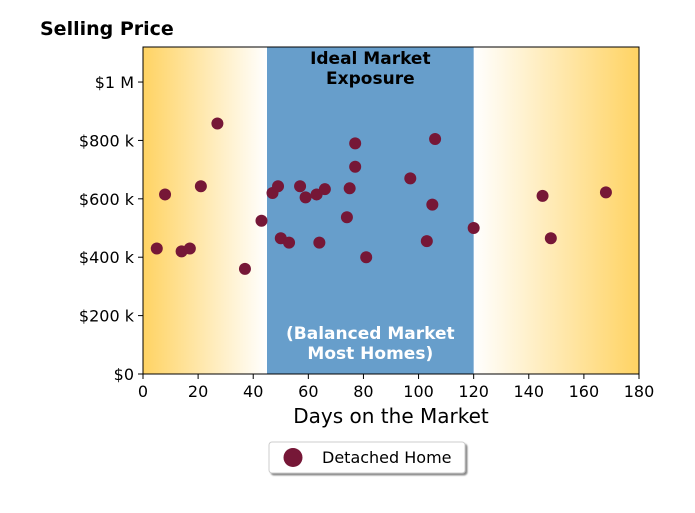 The image size is (695, 513). What do you see at coordinates (293, 457) in the screenshot?
I see `legend-marker` at bounding box center [293, 457].